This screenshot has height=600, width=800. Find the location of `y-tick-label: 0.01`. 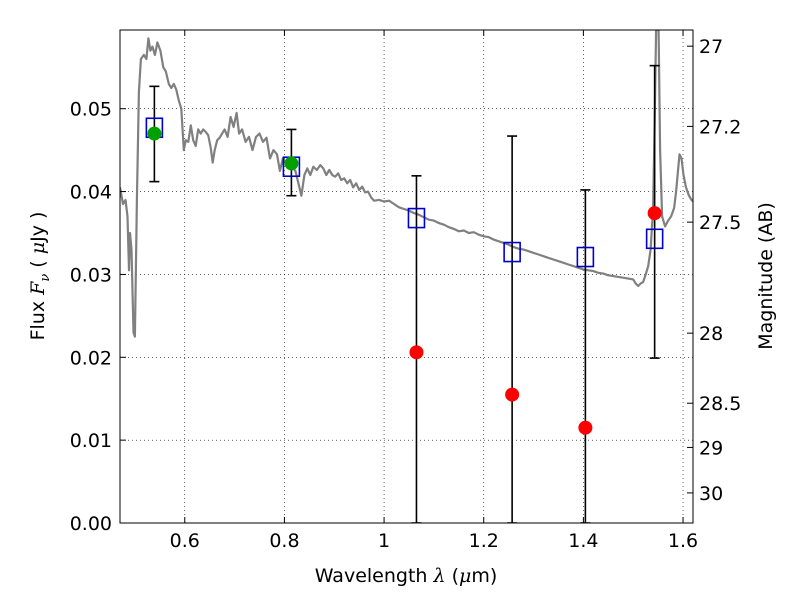

y-tick-label: 0.01 is located at coordinates (91, 441).